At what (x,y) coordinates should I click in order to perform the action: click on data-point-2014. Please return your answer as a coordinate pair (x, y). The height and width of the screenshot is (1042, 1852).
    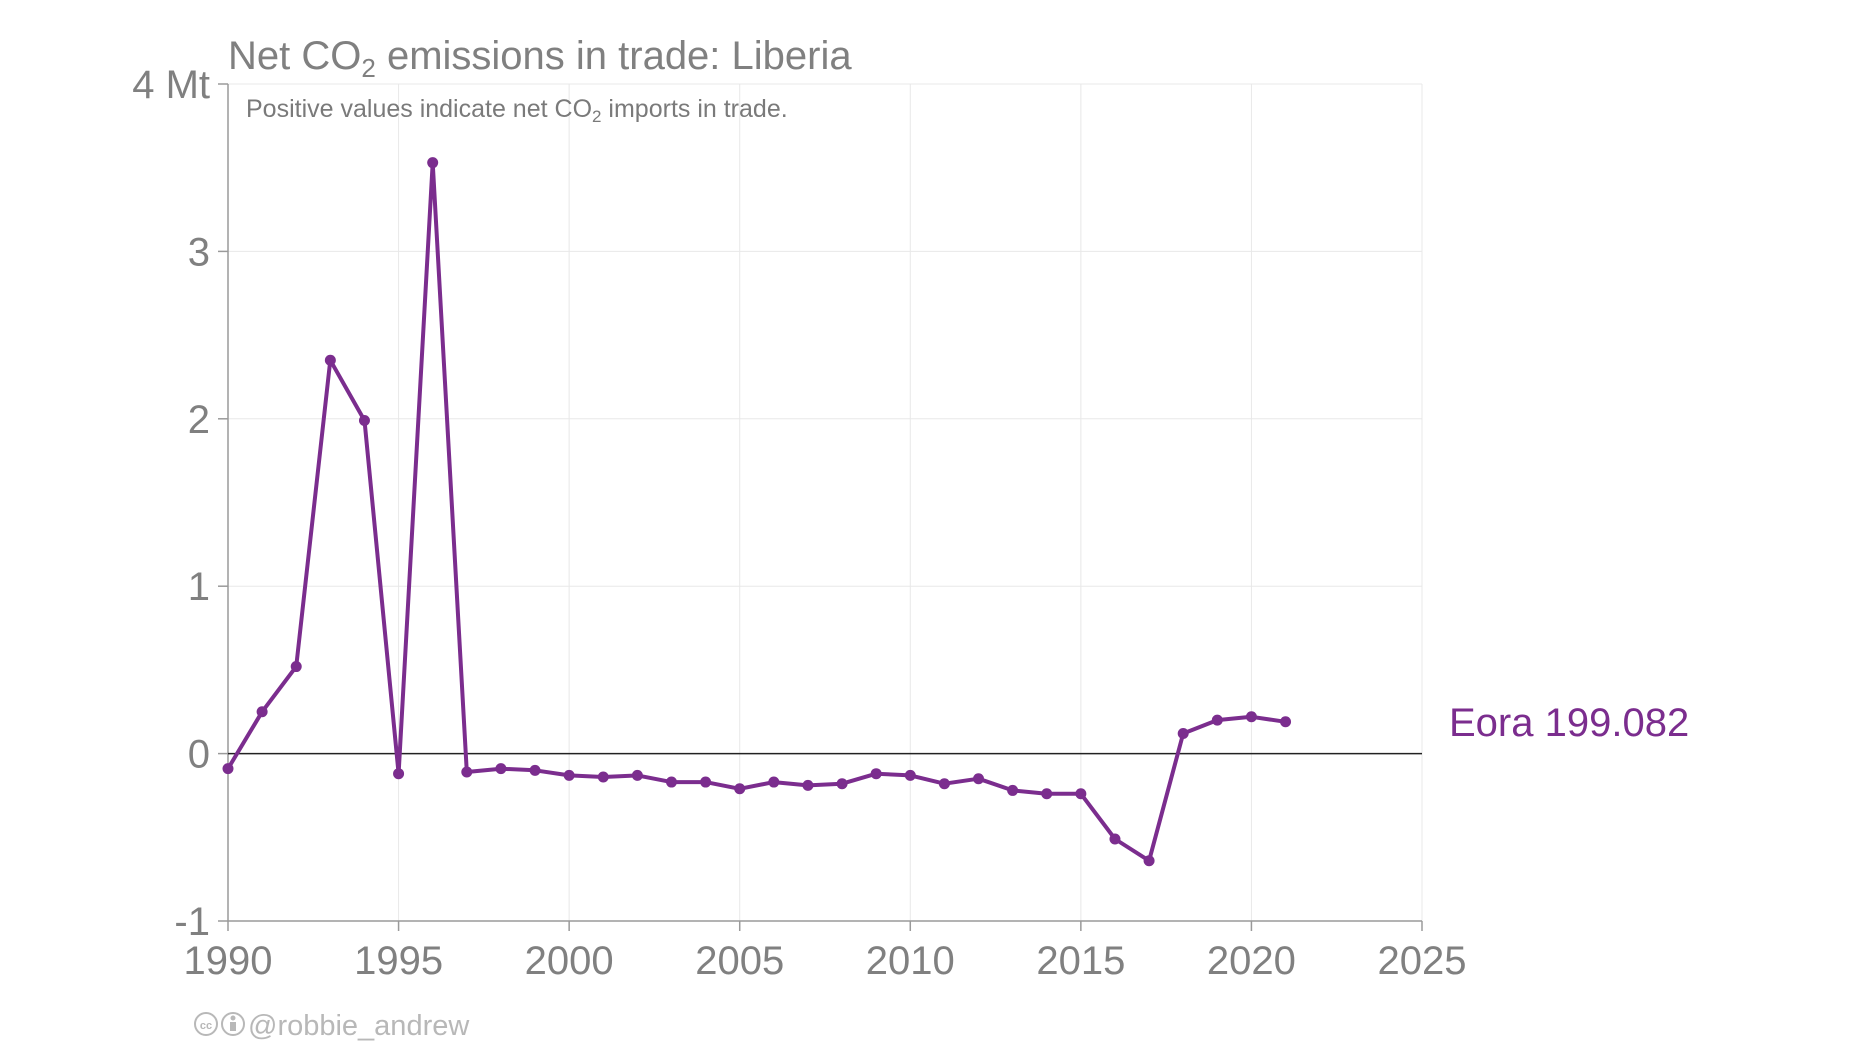
    Looking at the image, I should click on (1047, 794).